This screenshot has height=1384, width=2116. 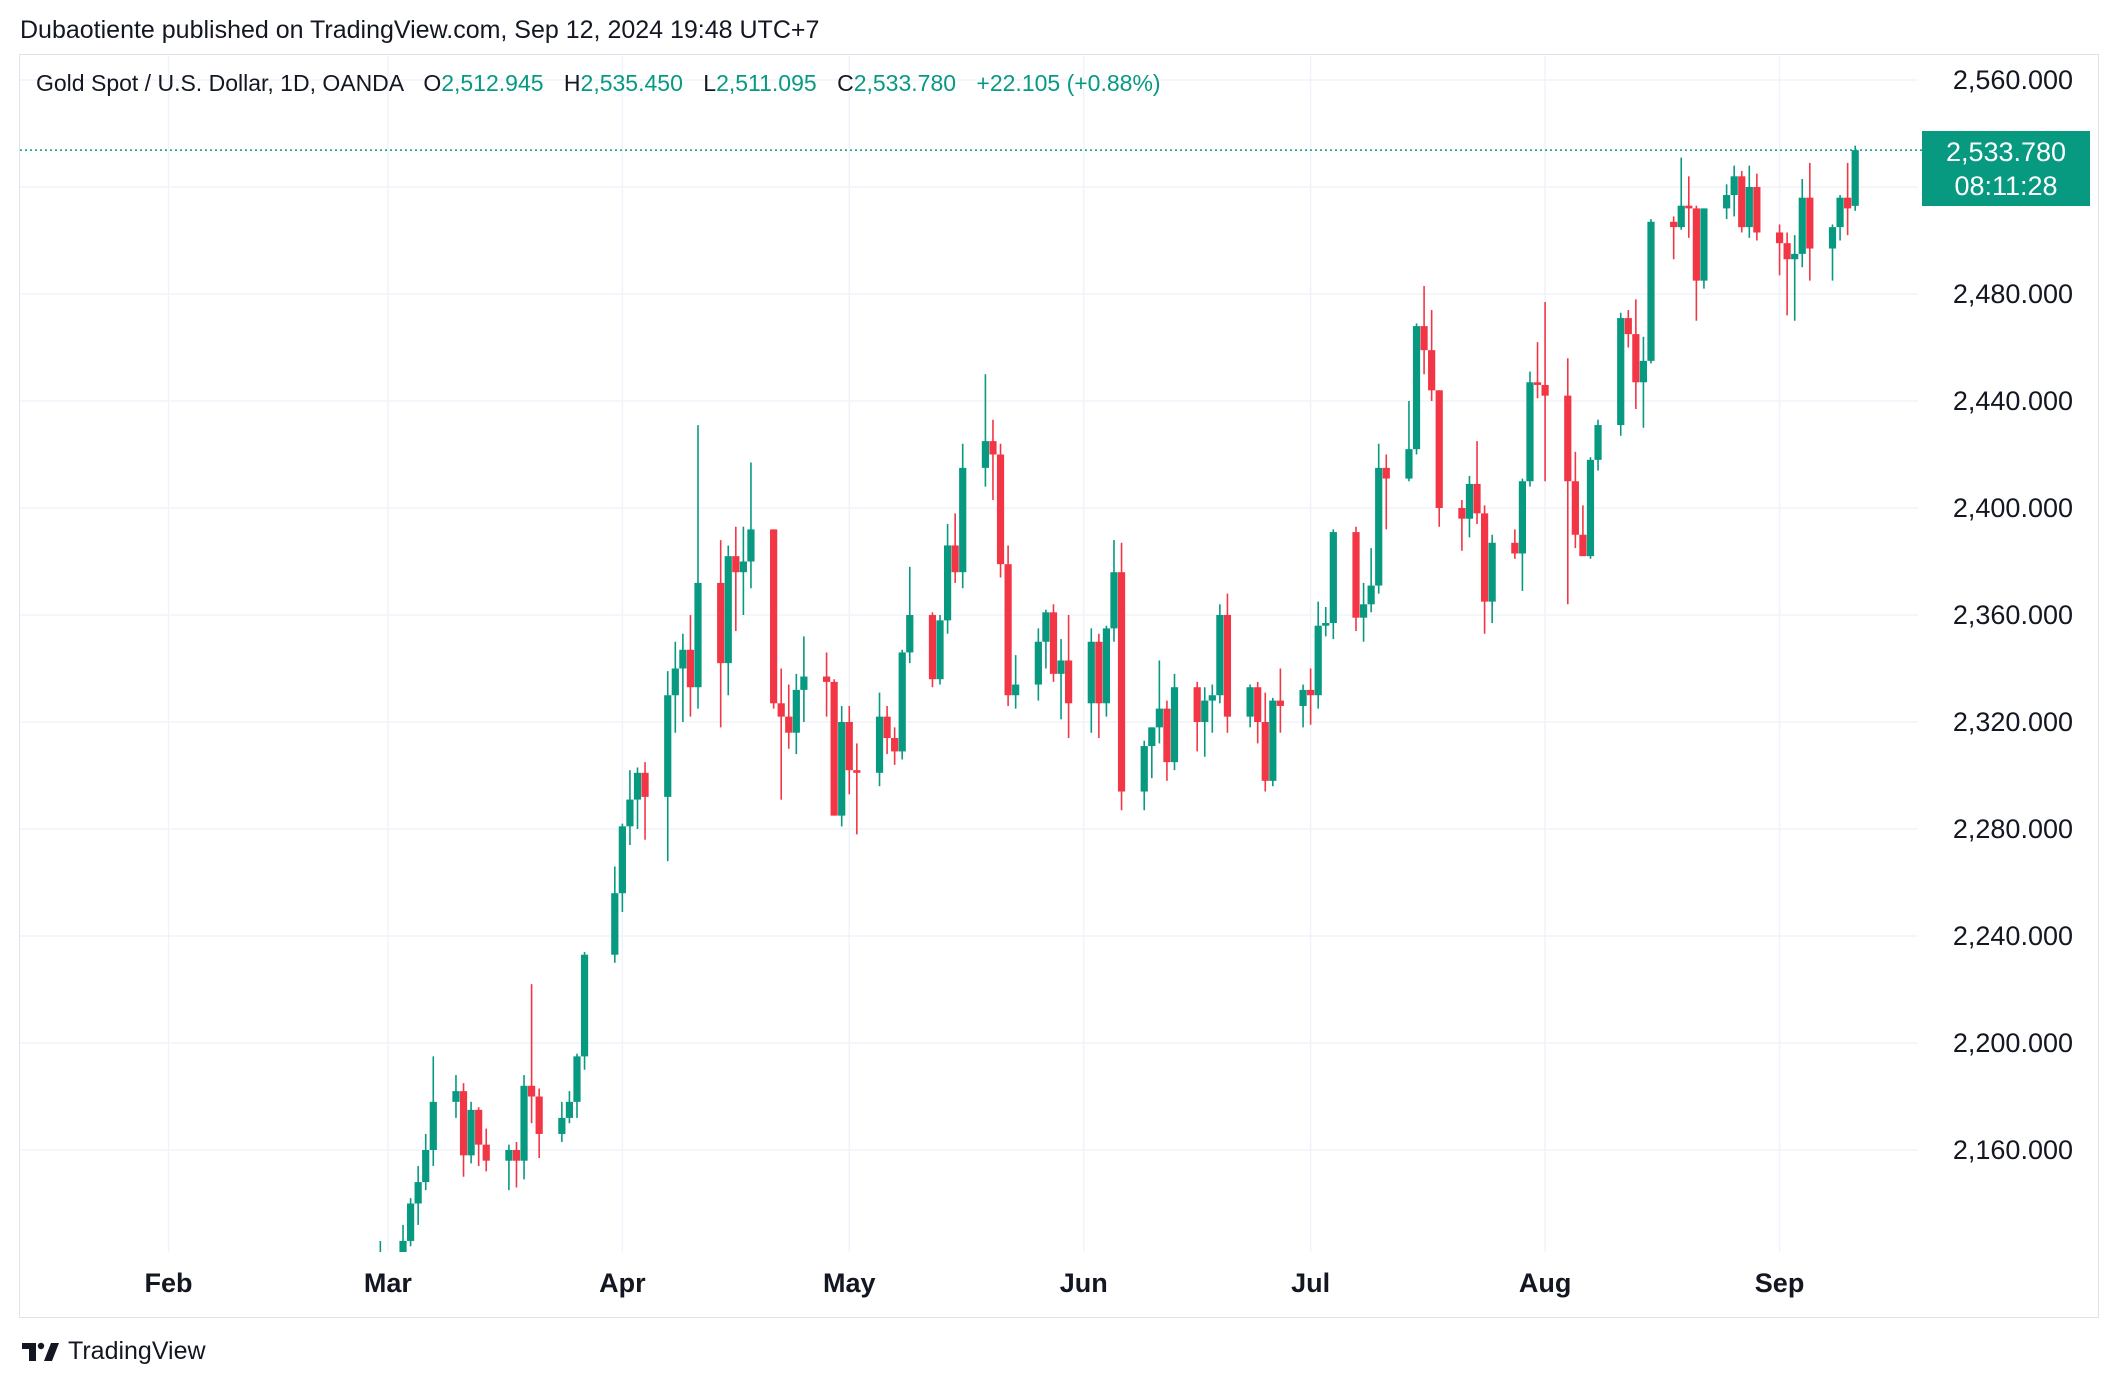 What do you see at coordinates (492, 83) in the screenshot?
I see `open-value: 2,512.945` at bounding box center [492, 83].